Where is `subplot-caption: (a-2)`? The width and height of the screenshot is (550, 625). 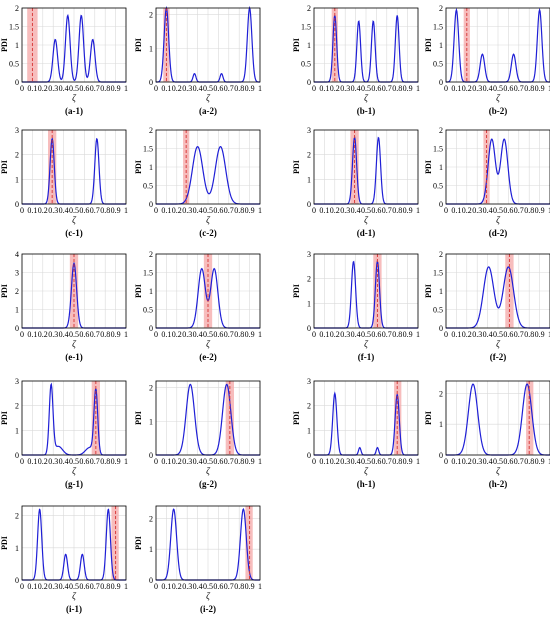 subplot-caption: (a-2) is located at coordinates (208, 111).